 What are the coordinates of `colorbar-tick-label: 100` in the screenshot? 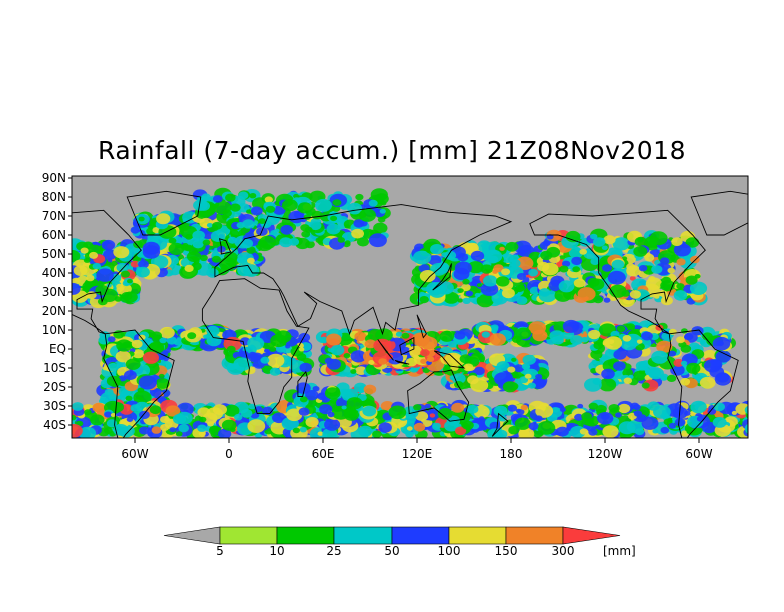 It's located at (449, 551).